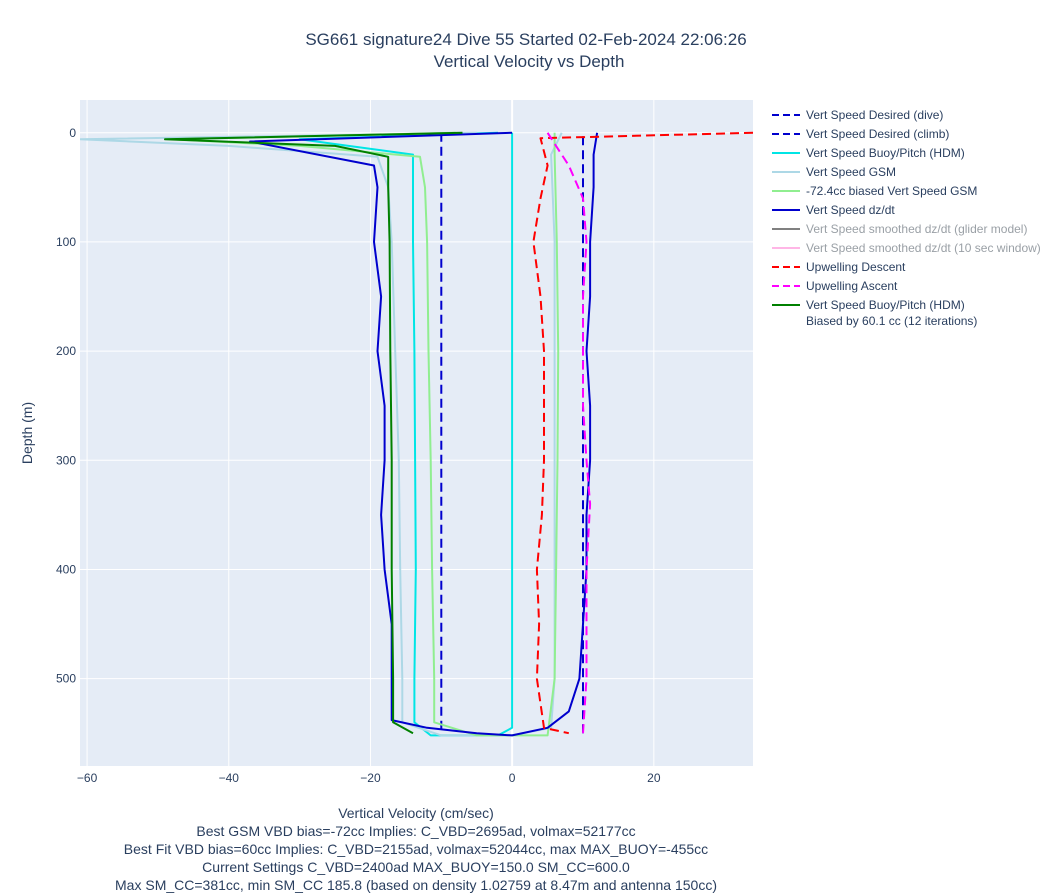  What do you see at coordinates (66, 351) in the screenshot?
I see `y-tick-label: 200` at bounding box center [66, 351].